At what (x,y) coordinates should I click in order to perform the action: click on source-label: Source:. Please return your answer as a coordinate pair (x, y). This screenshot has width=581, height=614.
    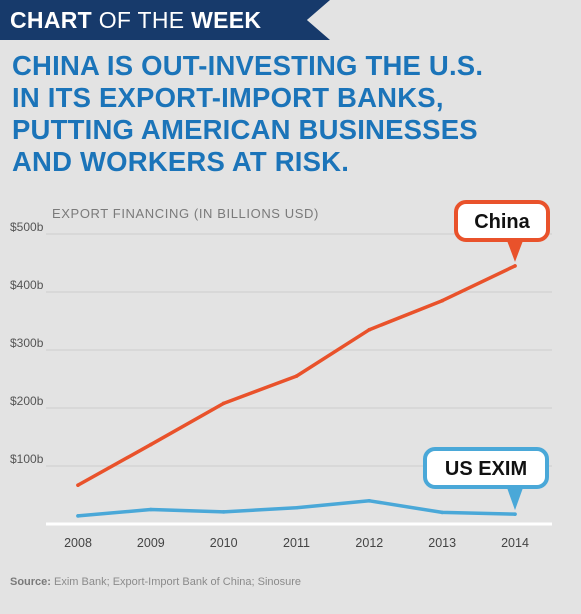
    Looking at the image, I should click on (30, 582).